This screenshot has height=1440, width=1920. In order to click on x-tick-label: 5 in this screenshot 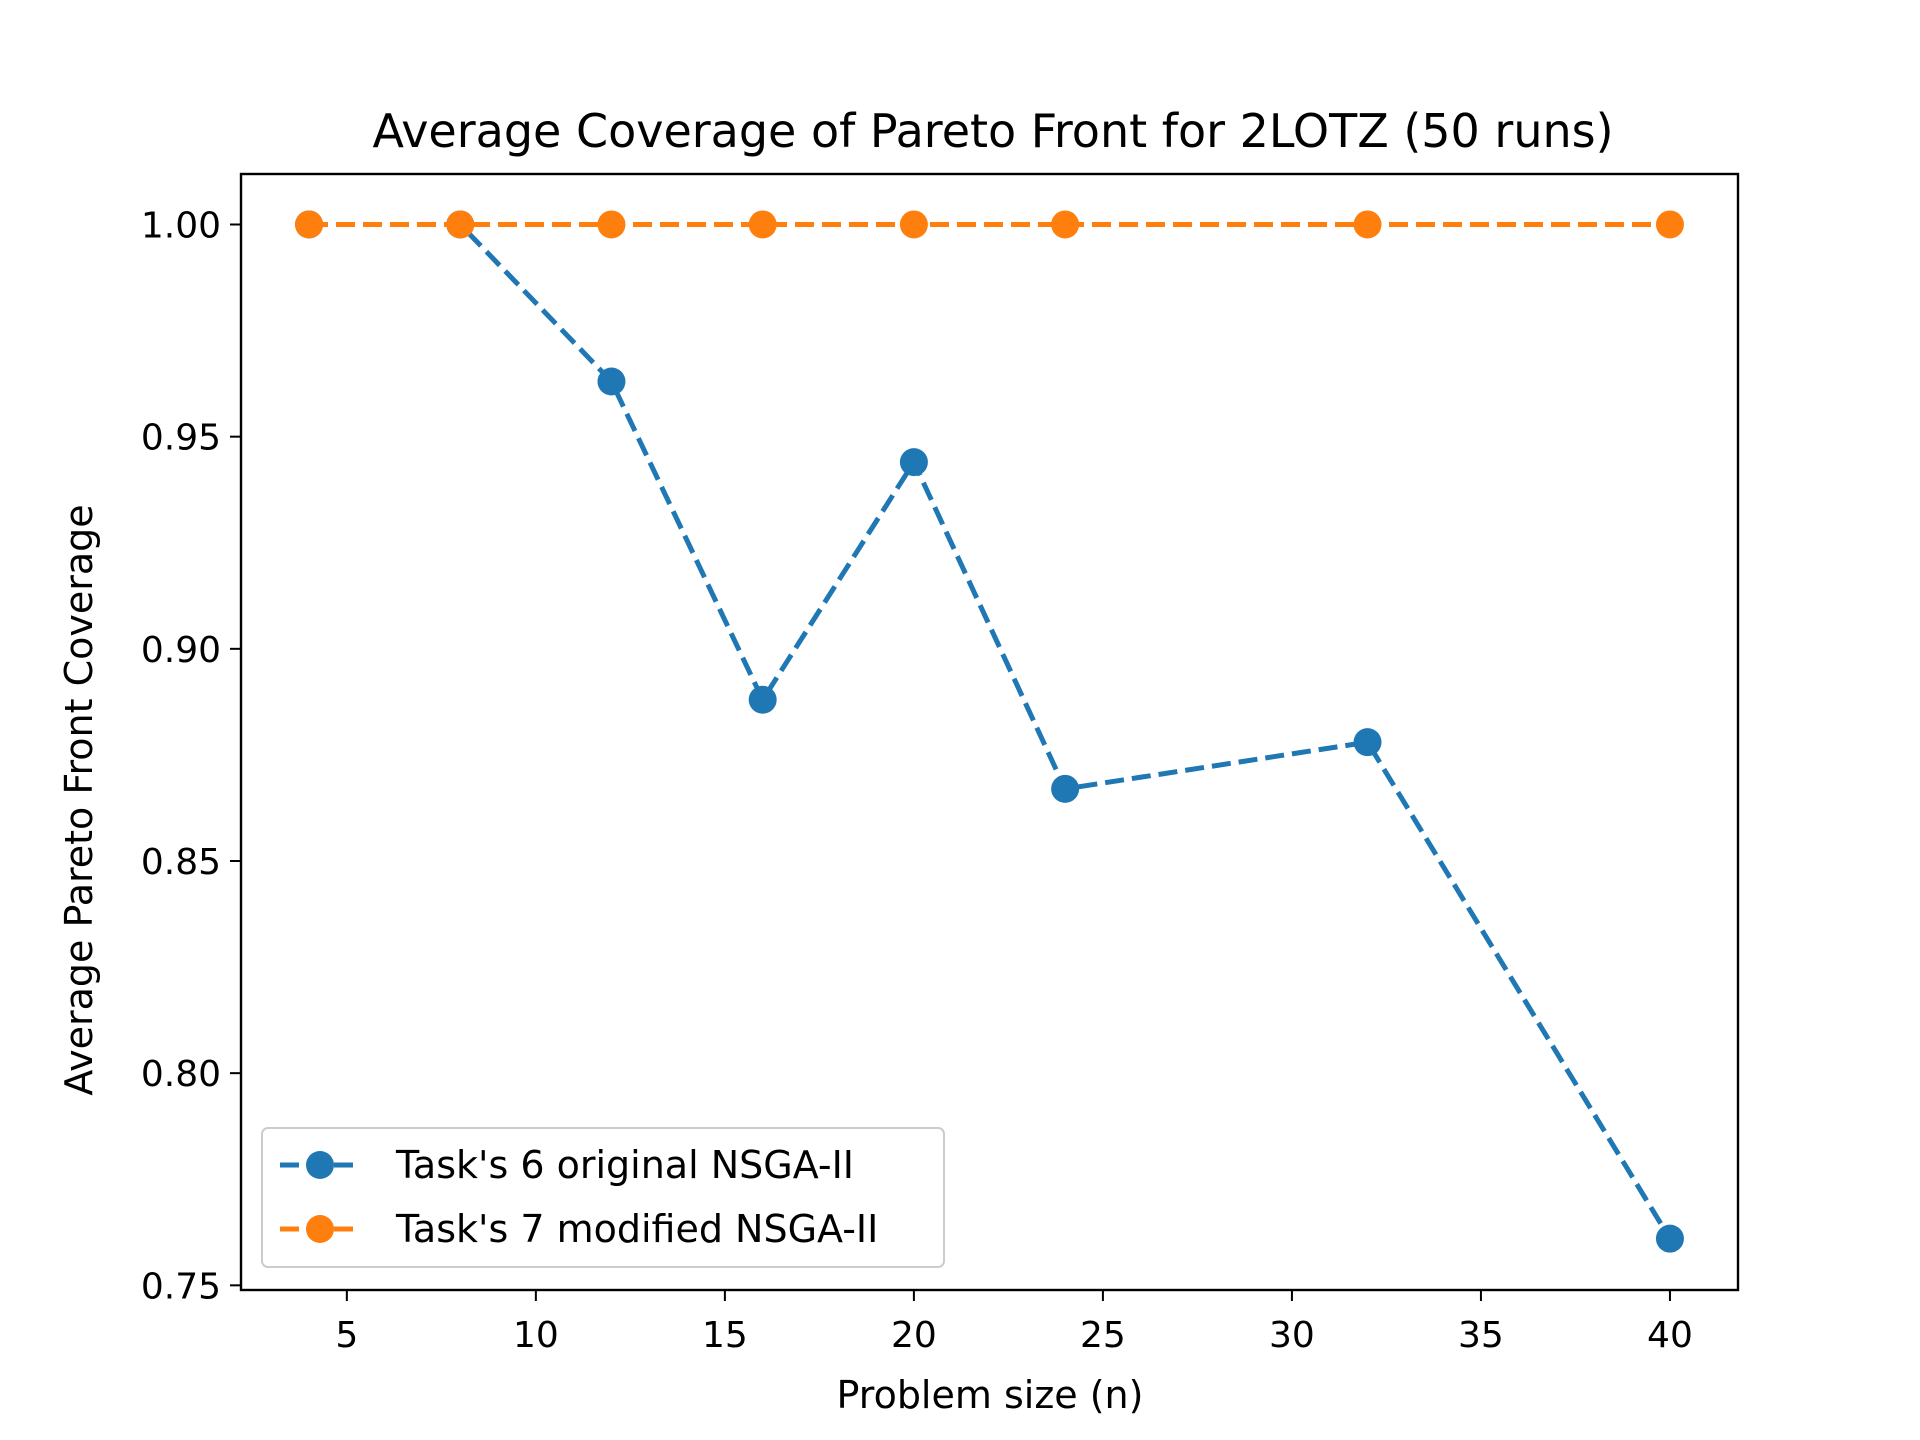, I will do `click(346, 1335)`.